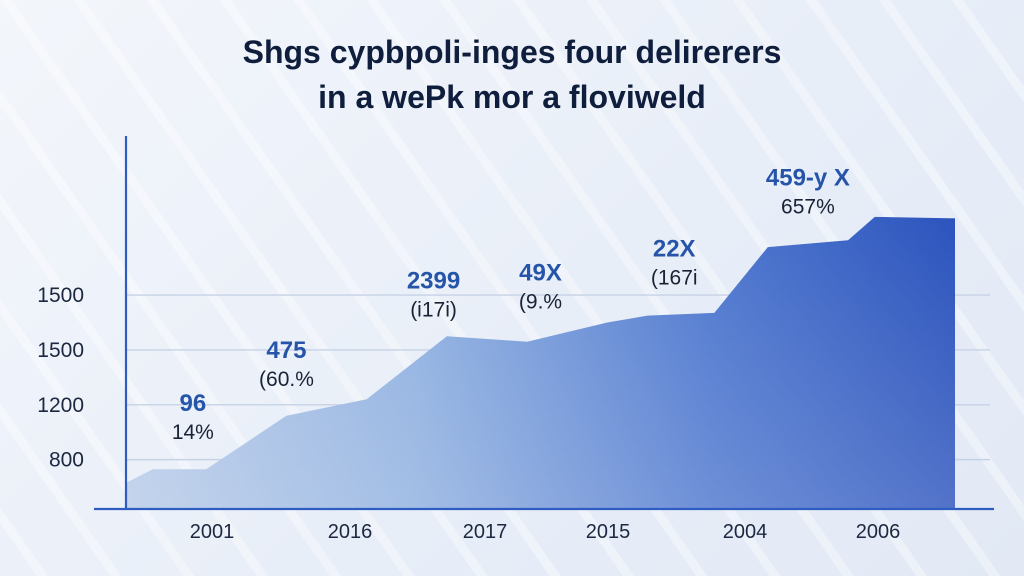 The image size is (1024, 576). I want to click on x-tick-label: 2001, so click(212, 532).